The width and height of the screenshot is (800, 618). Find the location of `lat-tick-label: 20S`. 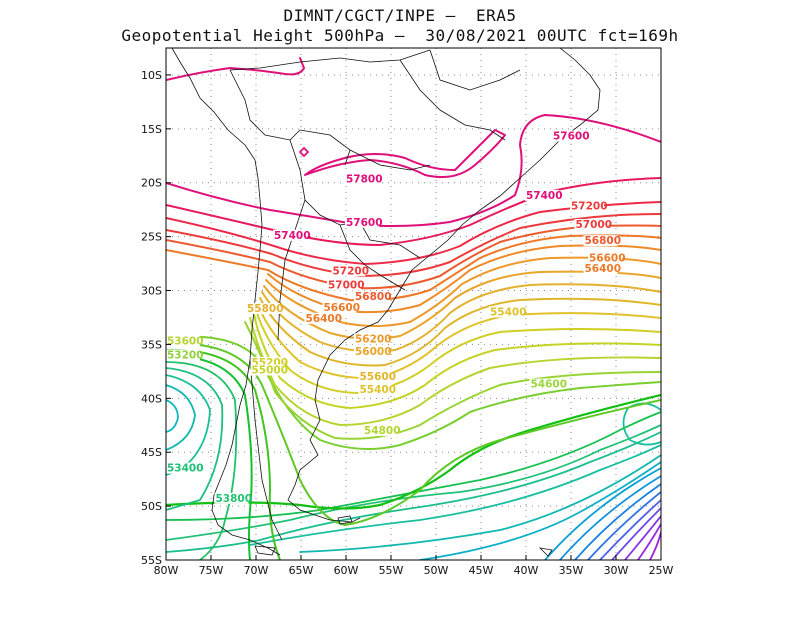

lat-tick-label: 20S is located at coordinates (151, 183).